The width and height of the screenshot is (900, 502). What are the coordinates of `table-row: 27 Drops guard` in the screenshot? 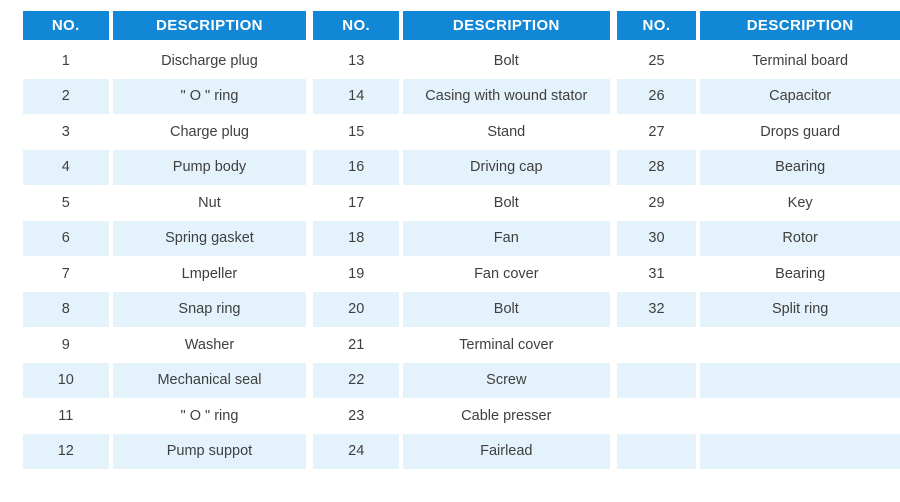 It's located at (758, 132).